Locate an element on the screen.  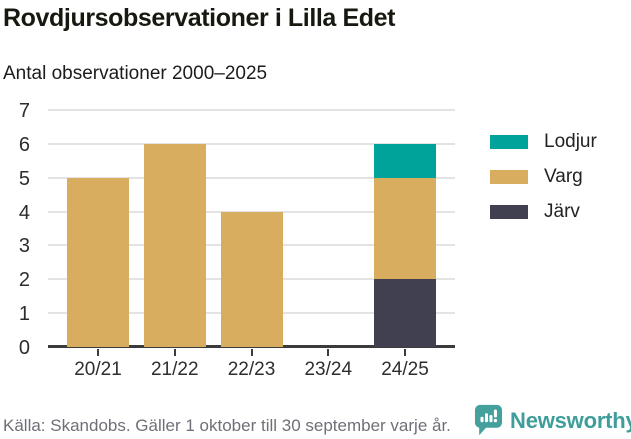
y-axis-label: 0 is located at coordinates (24, 348).